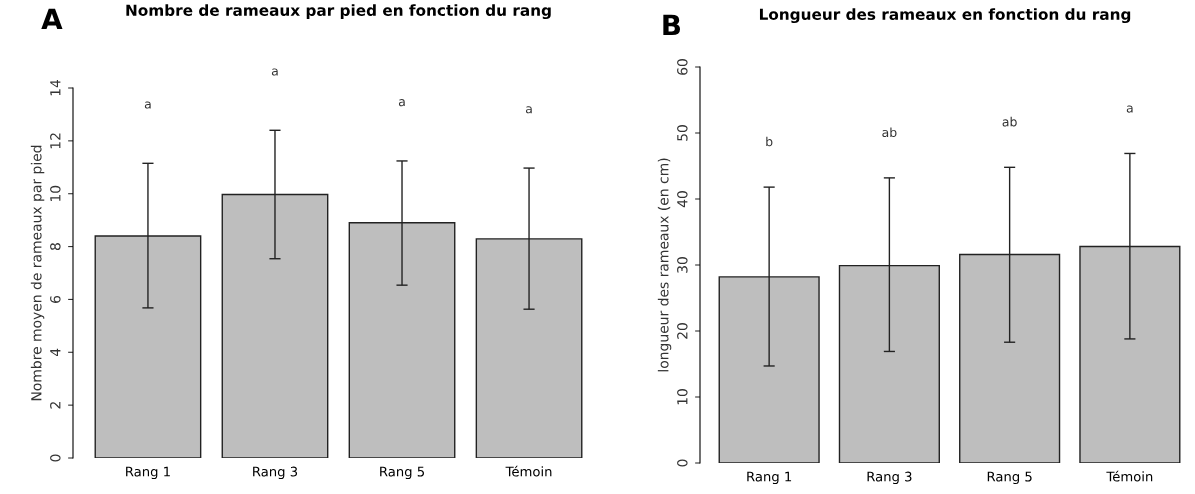 This screenshot has height=494, width=1195. Describe the element at coordinates (682, 331) in the screenshot. I see `y-tick-label: 20` at that location.